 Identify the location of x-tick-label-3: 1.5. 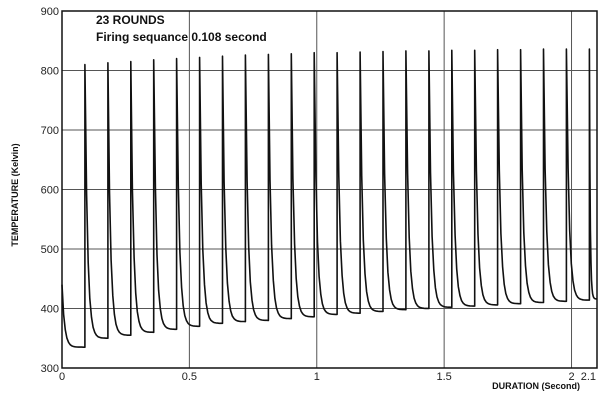
(443, 377).